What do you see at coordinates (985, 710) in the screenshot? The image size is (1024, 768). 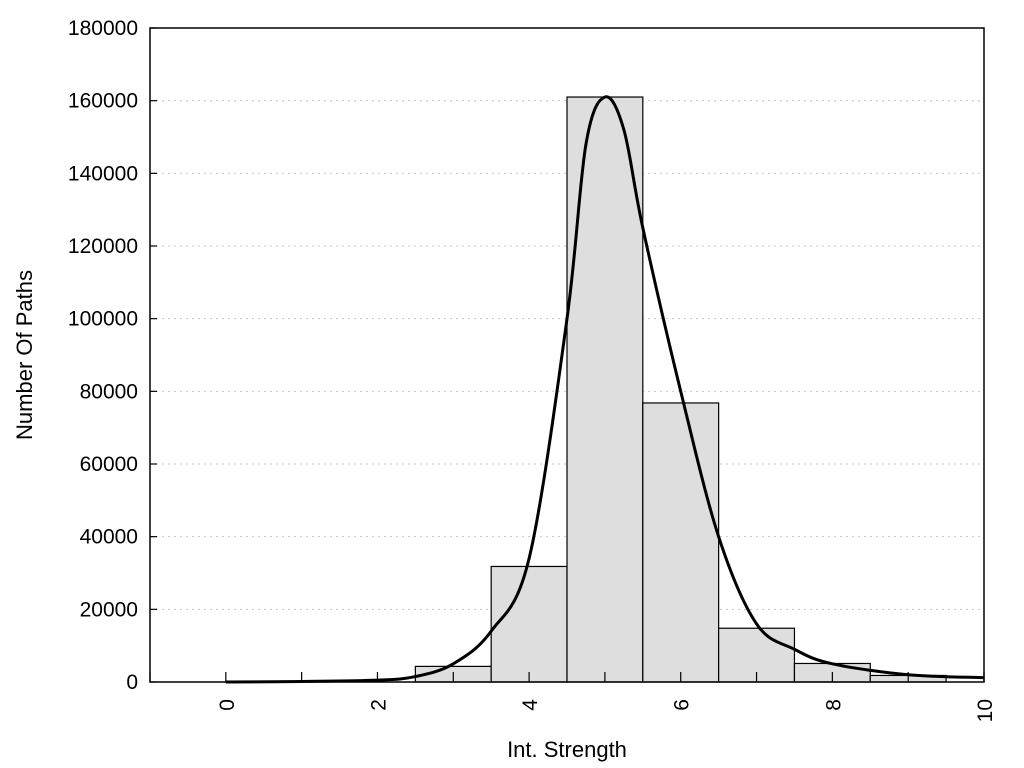 I see `x-tick-label: 10` at bounding box center [985, 710].